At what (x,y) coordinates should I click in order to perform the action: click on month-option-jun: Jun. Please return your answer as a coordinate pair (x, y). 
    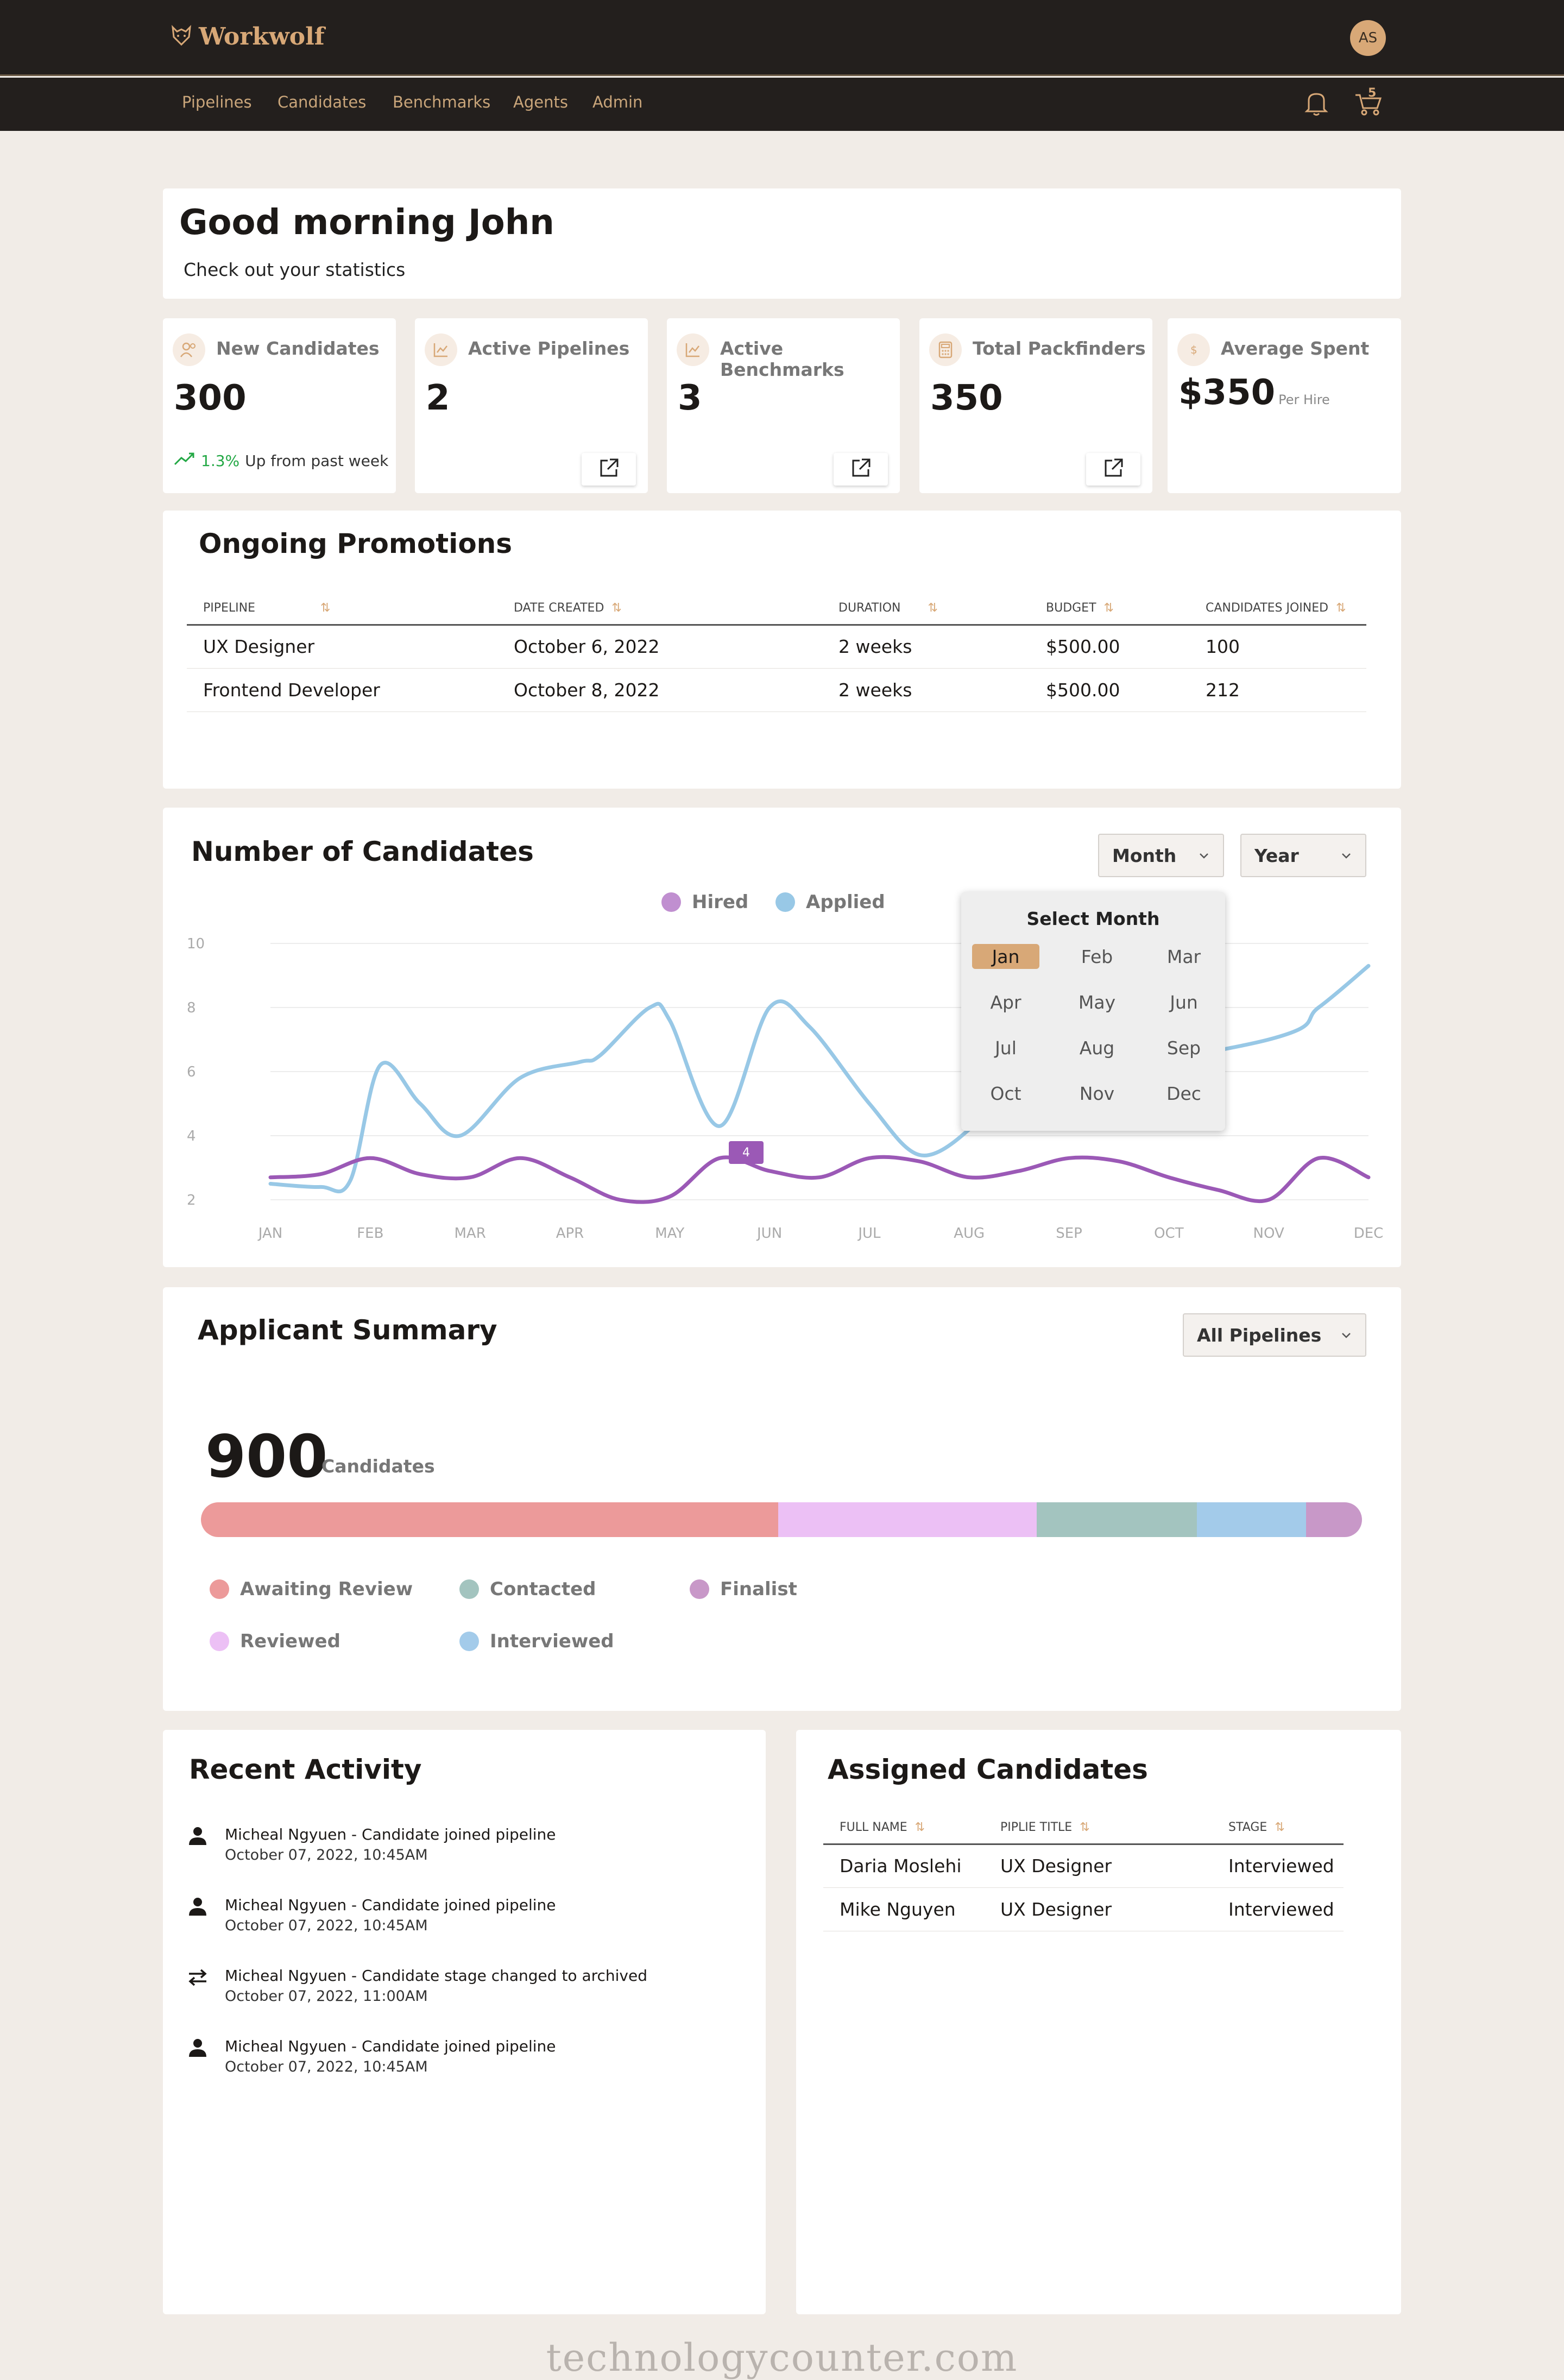
    Looking at the image, I should click on (1184, 1002).